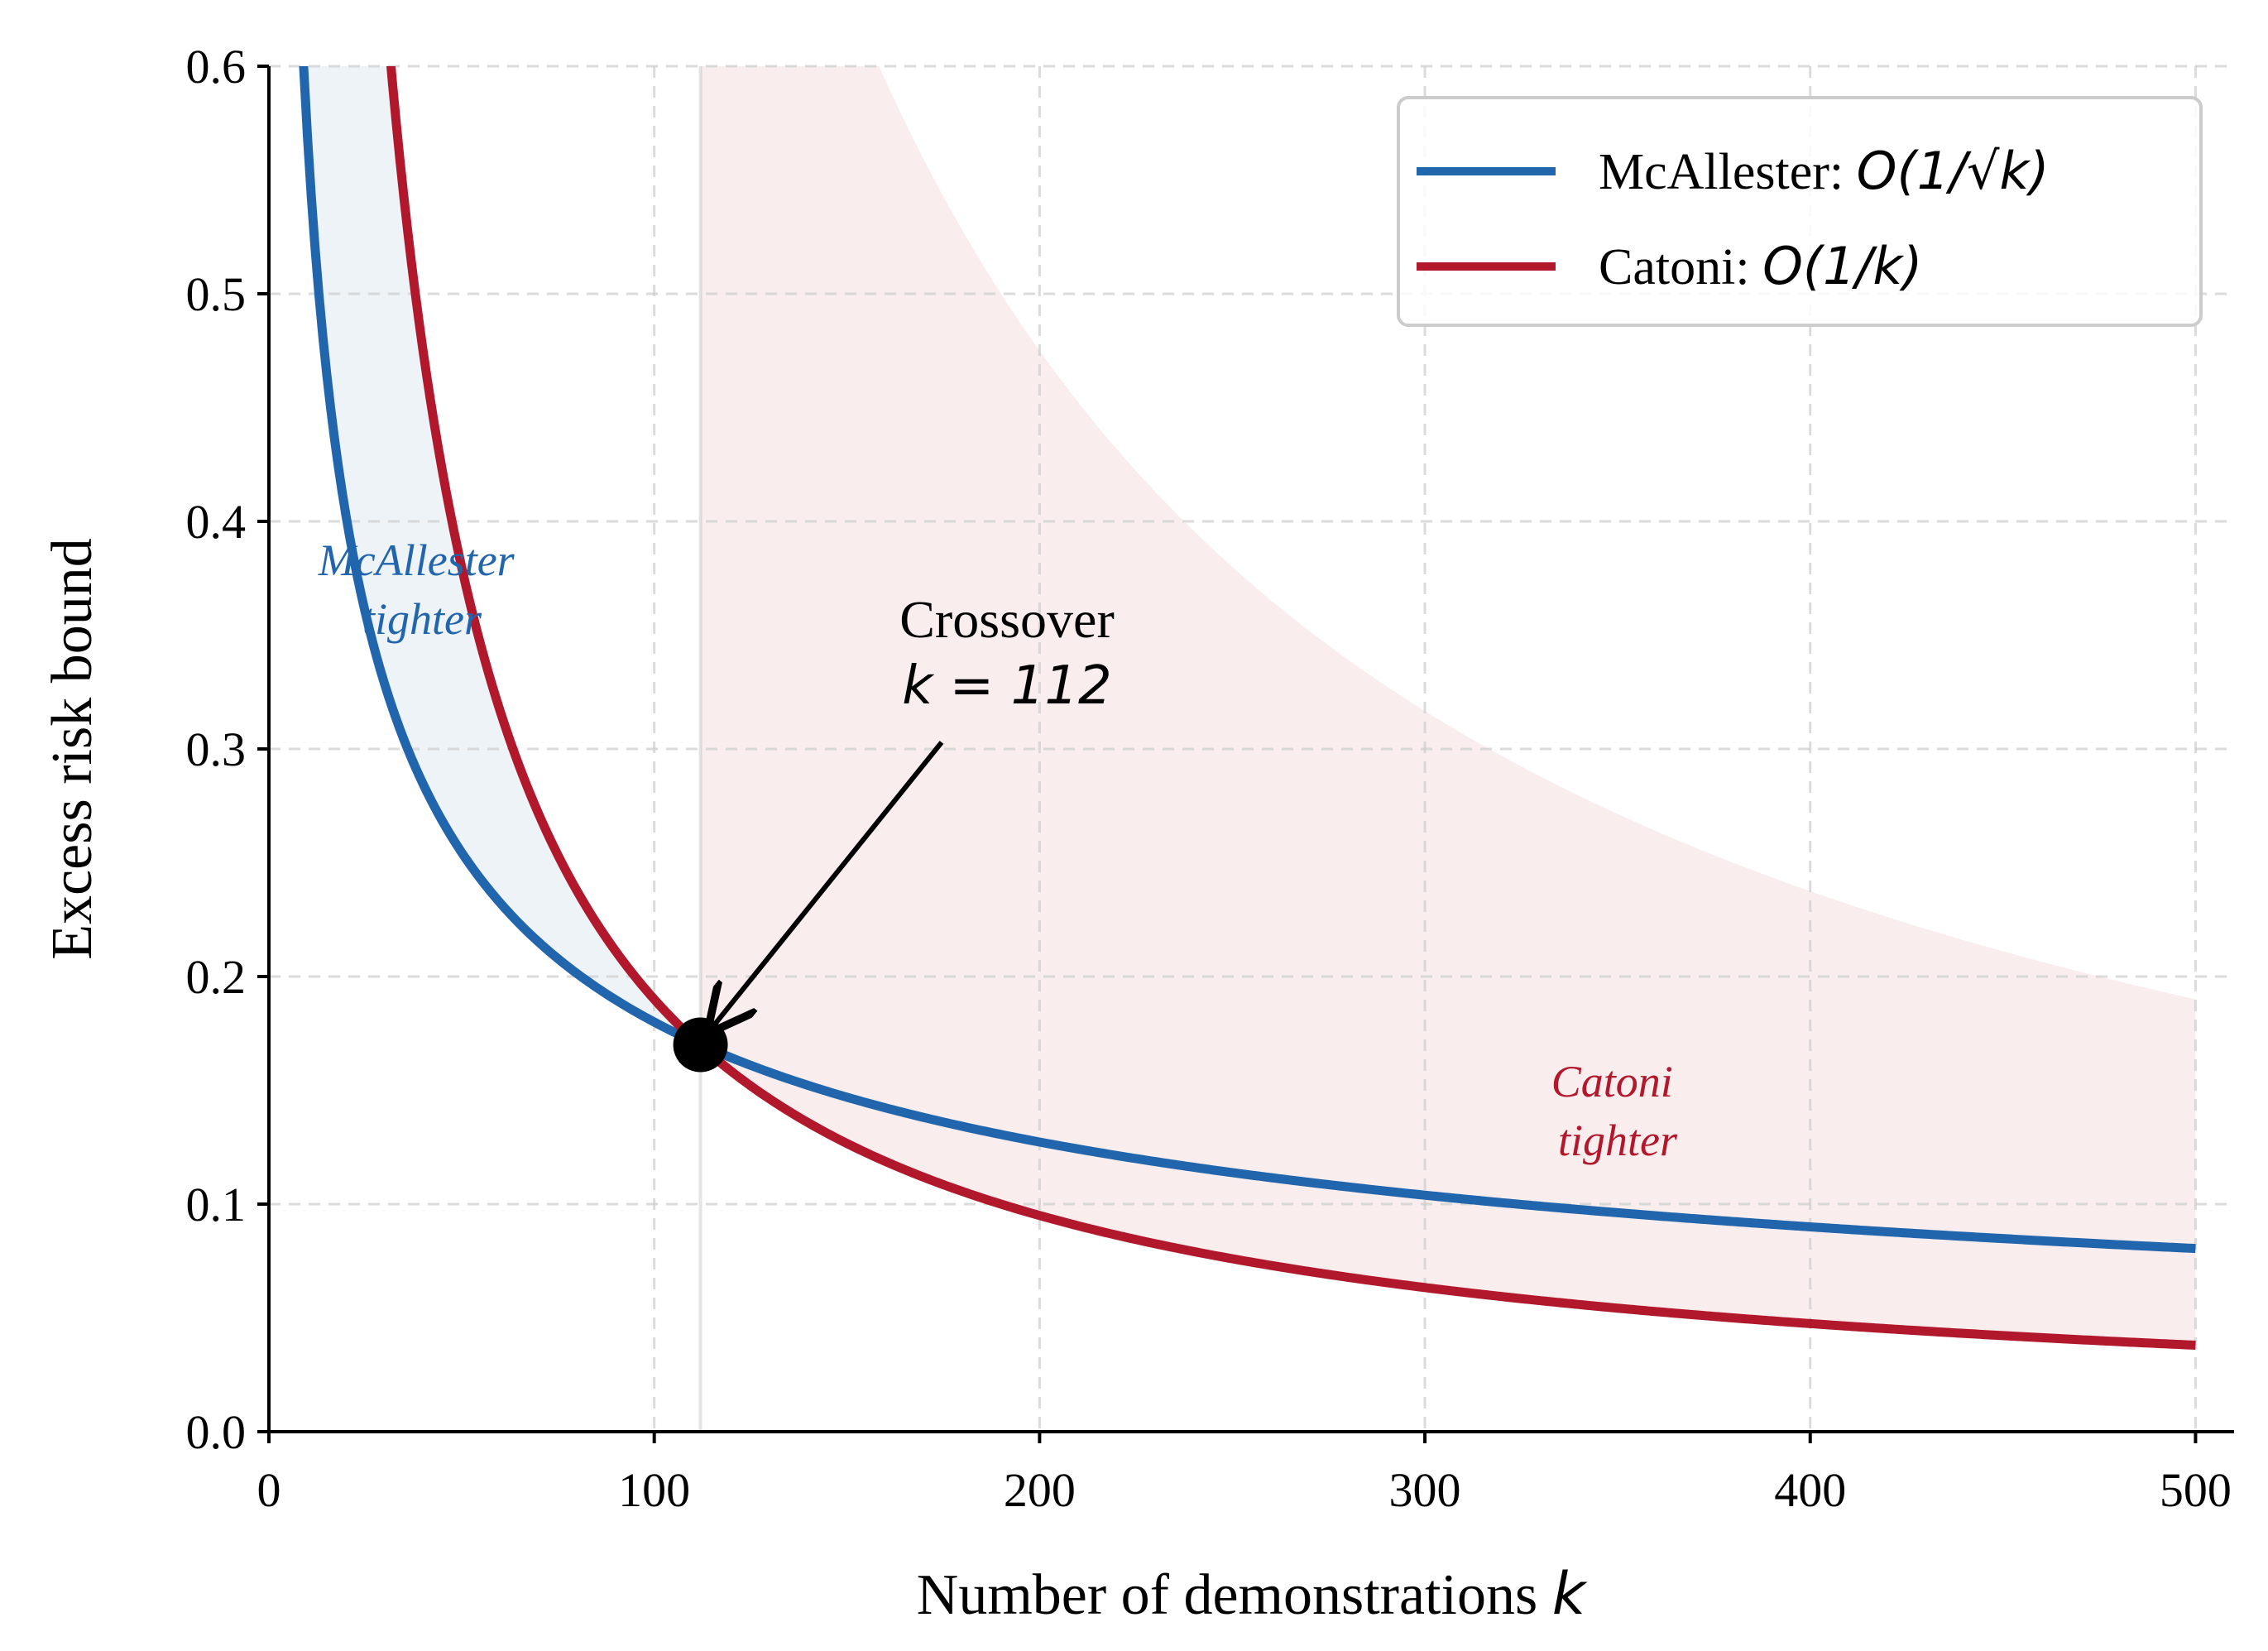 This screenshot has width=2268, height=1651. What do you see at coordinates (216, 294) in the screenshot?
I see `y-tick-label: 0.5` at bounding box center [216, 294].